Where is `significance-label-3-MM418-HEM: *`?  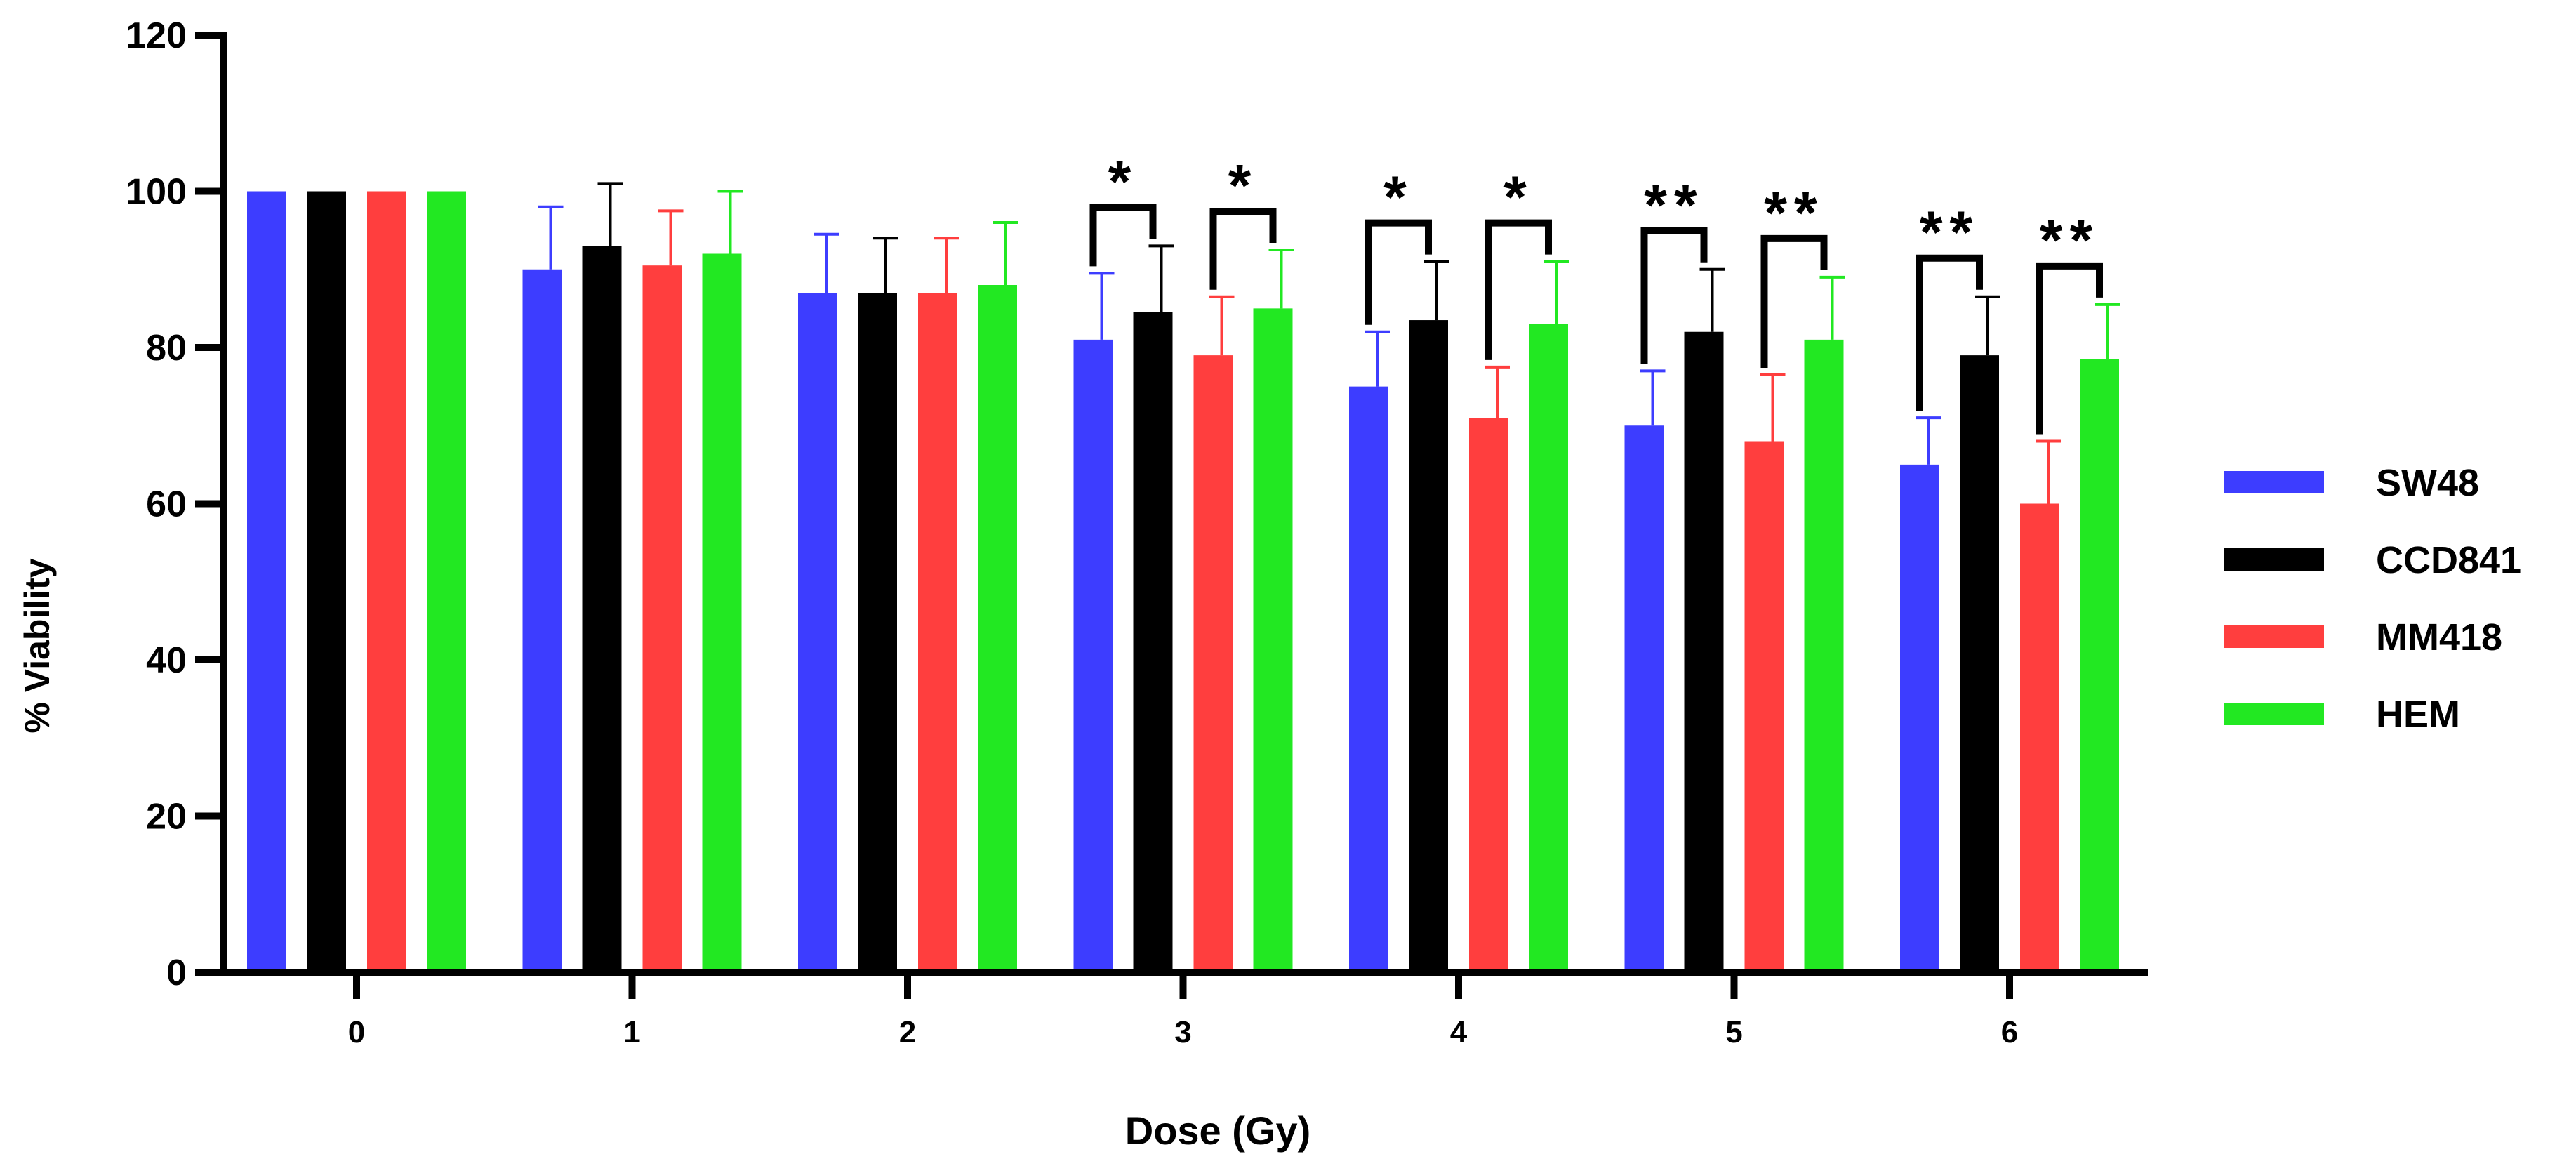 significance-label-3-MM418-HEM: * is located at coordinates (1243, 185).